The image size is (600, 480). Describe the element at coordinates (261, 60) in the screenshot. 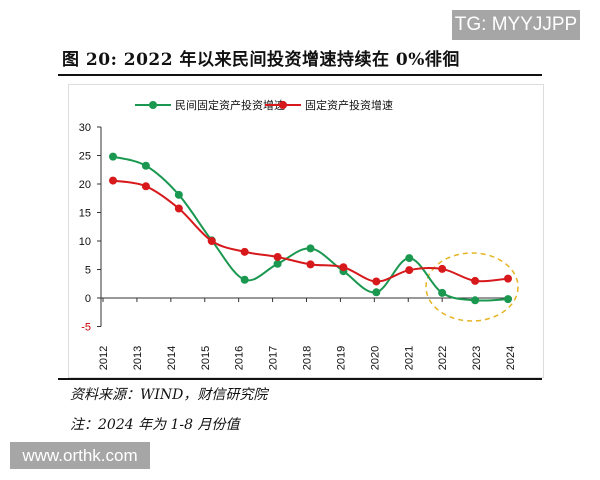

I see `figure-title: 图 20: 2022 年以来民间投资增速持续在 0%徘徊` at that location.